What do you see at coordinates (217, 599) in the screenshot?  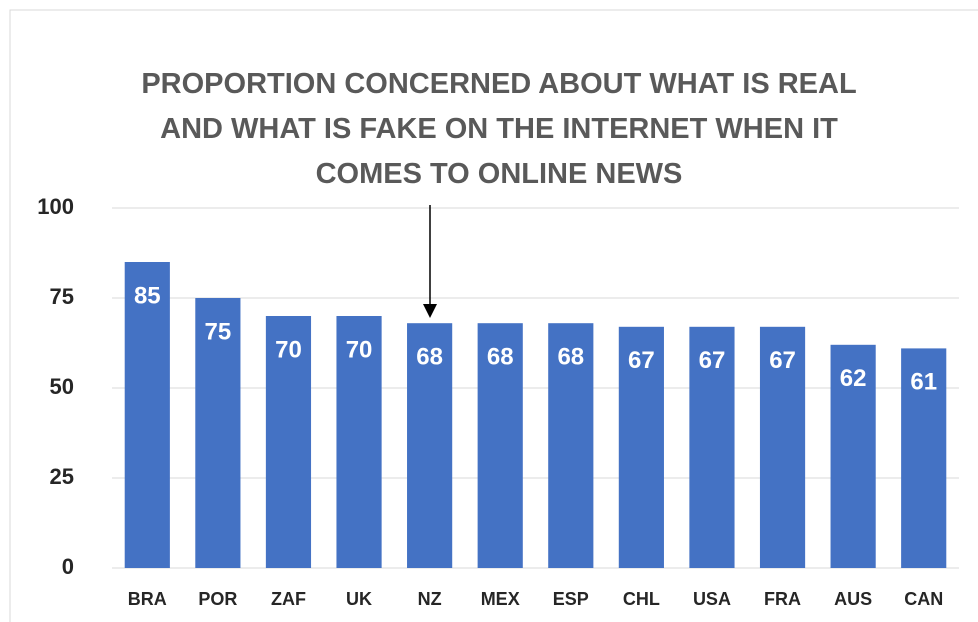 I see `x-tick-label: POR` at bounding box center [217, 599].